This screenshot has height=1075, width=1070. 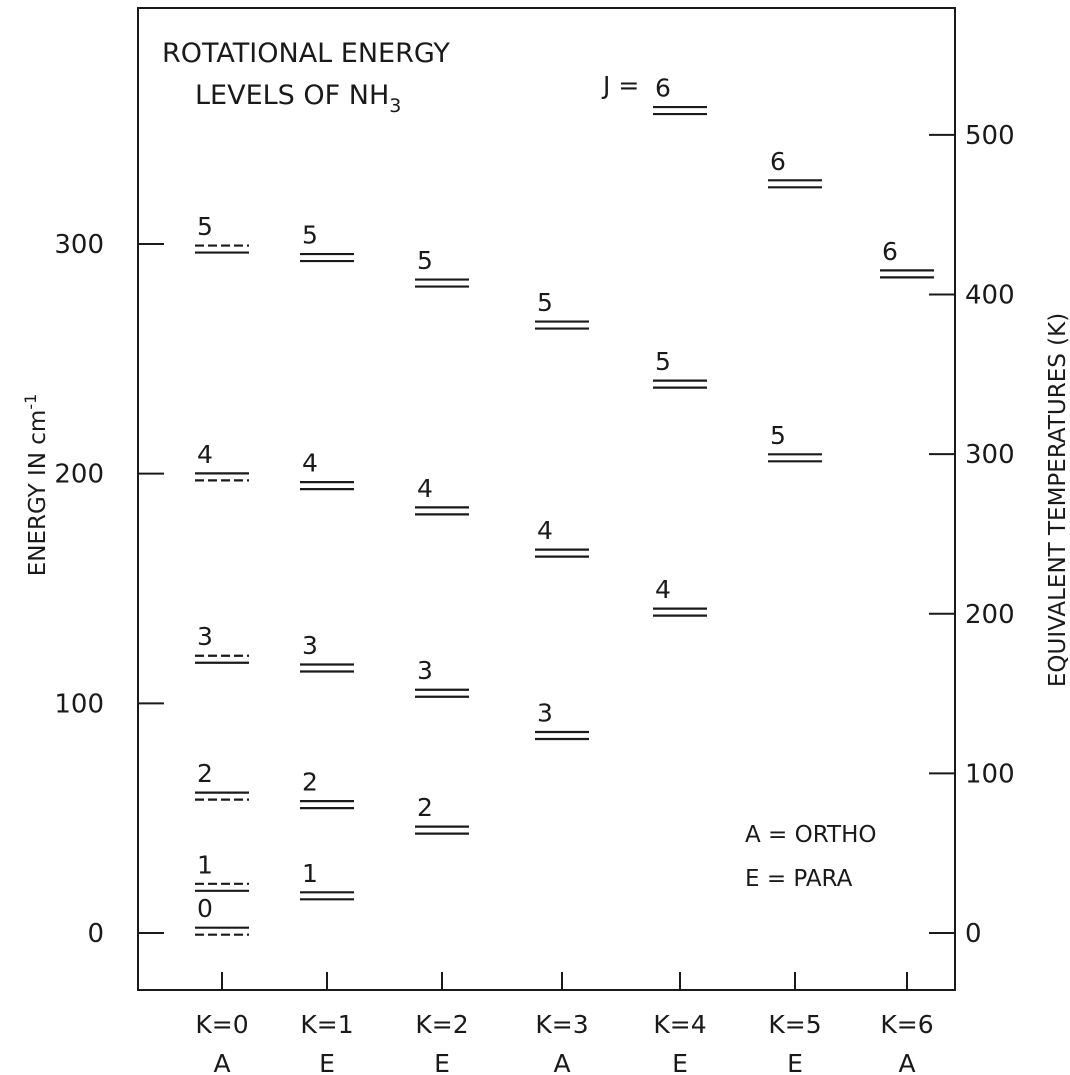 I want to click on energy-level-k1-j1: 1, so click(x=327, y=880).